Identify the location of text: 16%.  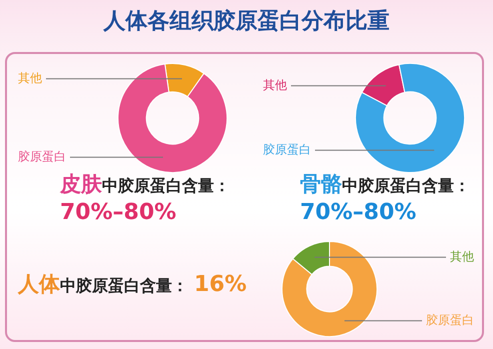
(220, 284).